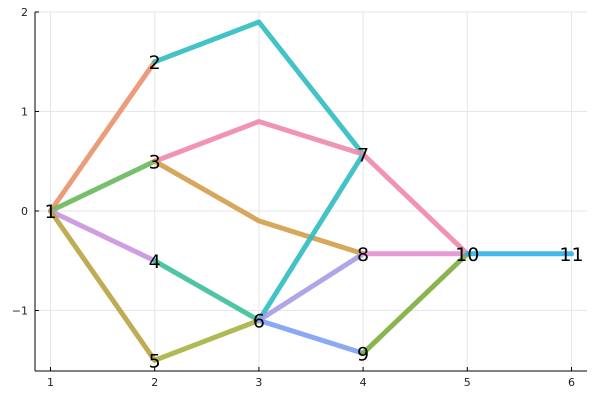  What do you see at coordinates (571, 382) in the screenshot?
I see `x-tick-label-5: 6` at bounding box center [571, 382].